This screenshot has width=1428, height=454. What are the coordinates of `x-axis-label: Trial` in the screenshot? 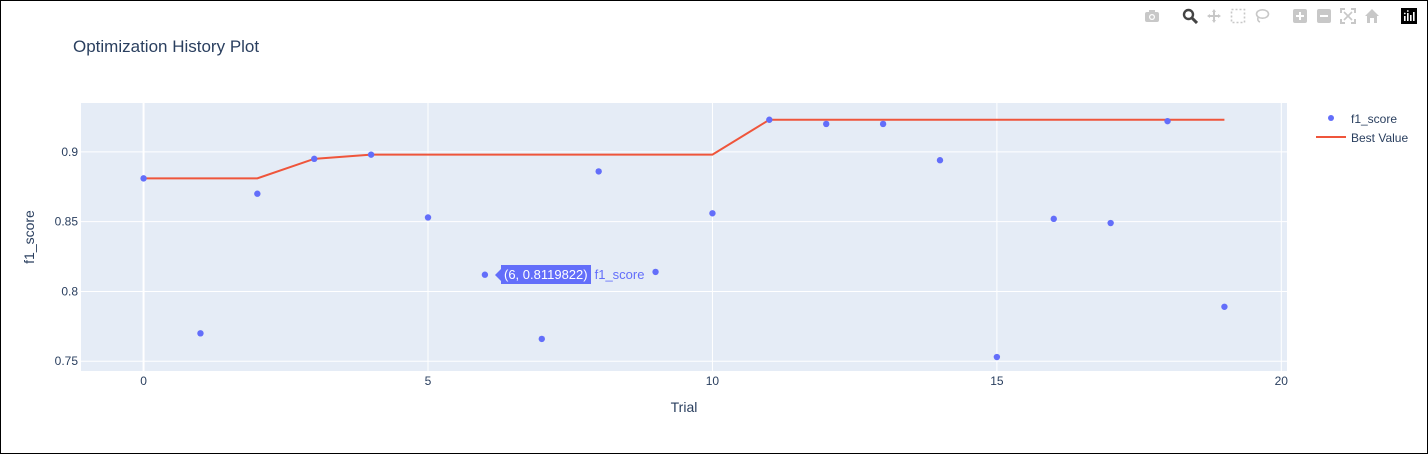 It's located at (684, 407).